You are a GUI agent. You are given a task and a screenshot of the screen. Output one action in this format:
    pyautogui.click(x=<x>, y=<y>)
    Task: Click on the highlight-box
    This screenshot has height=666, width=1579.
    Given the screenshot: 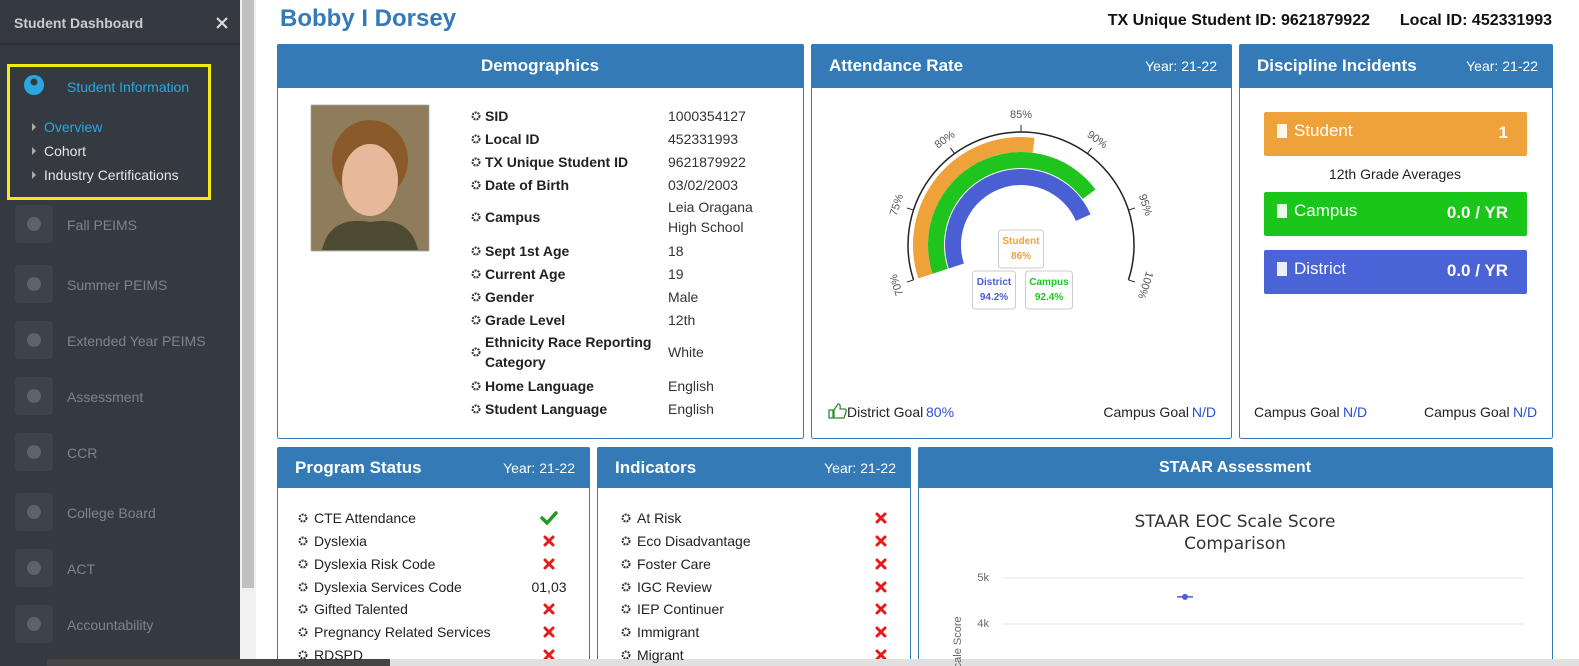 What is the action you would take?
    pyautogui.click(x=109, y=132)
    